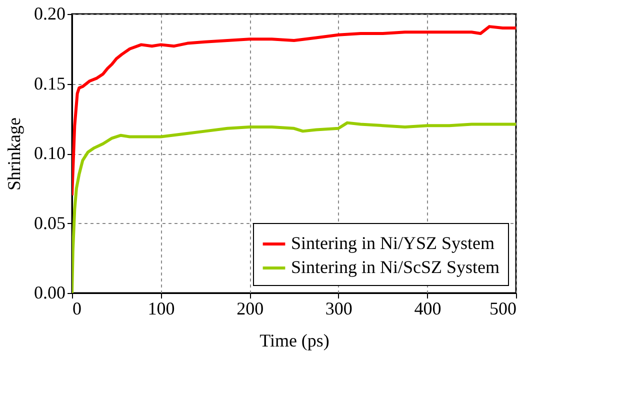 This screenshot has width=618, height=403. Describe the element at coordinates (50, 153) in the screenshot. I see `y-tick-label: 0.10` at that location.